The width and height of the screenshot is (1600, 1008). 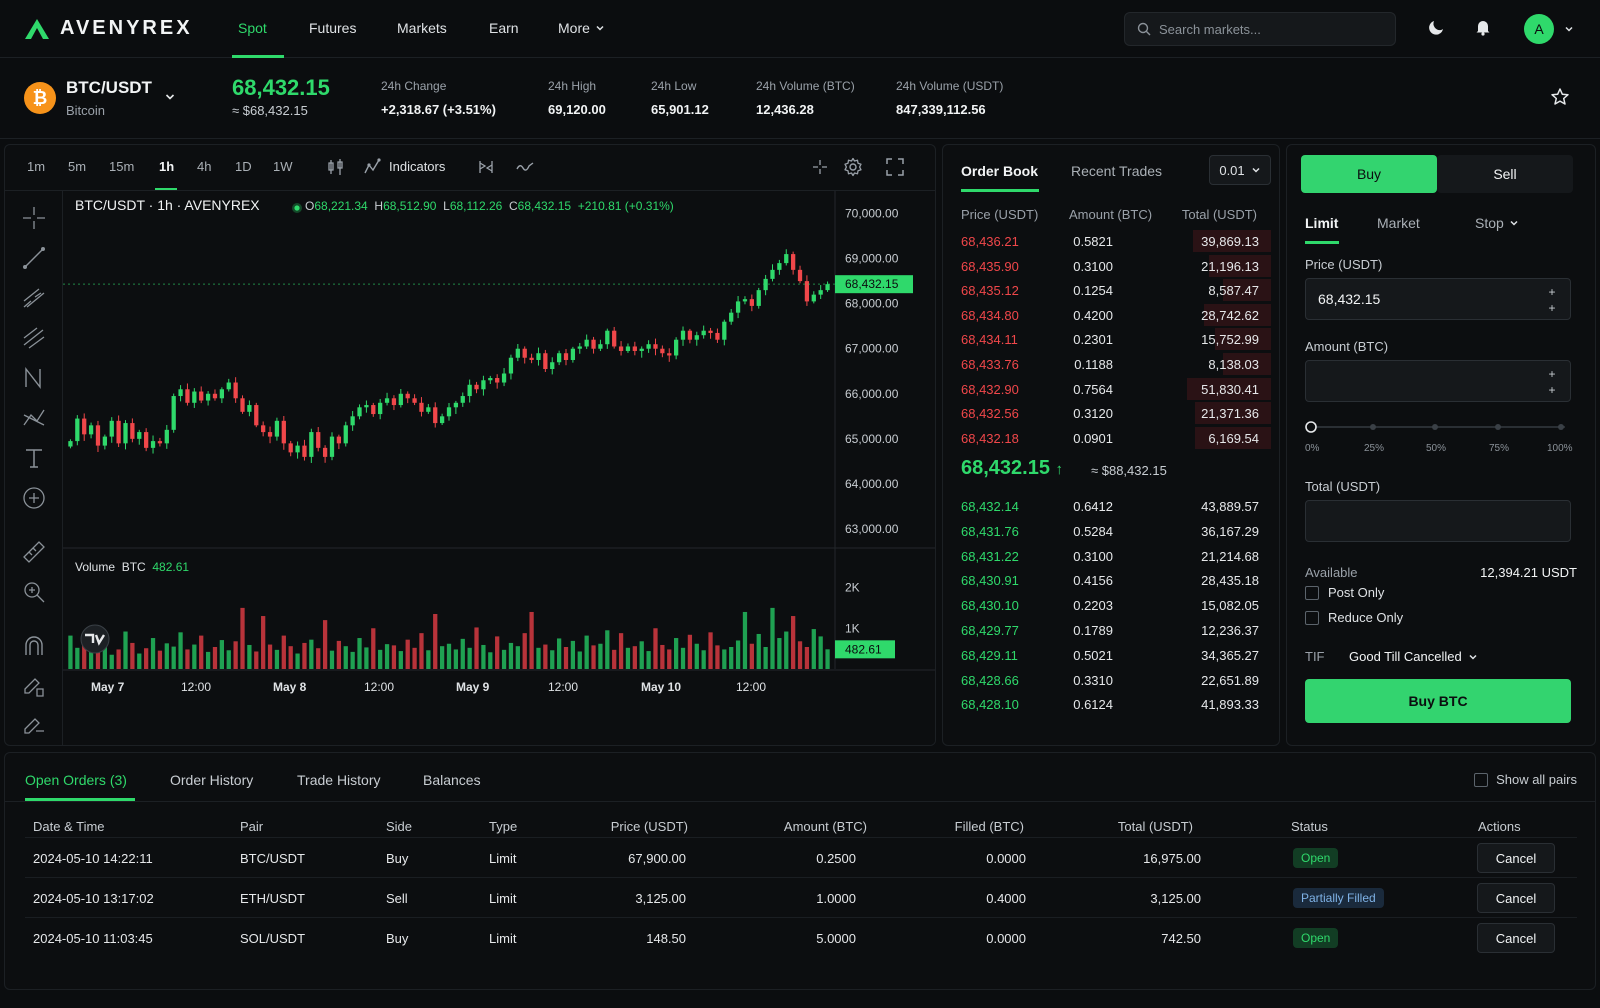 I want to click on tool-lock, so click(x=34, y=686).